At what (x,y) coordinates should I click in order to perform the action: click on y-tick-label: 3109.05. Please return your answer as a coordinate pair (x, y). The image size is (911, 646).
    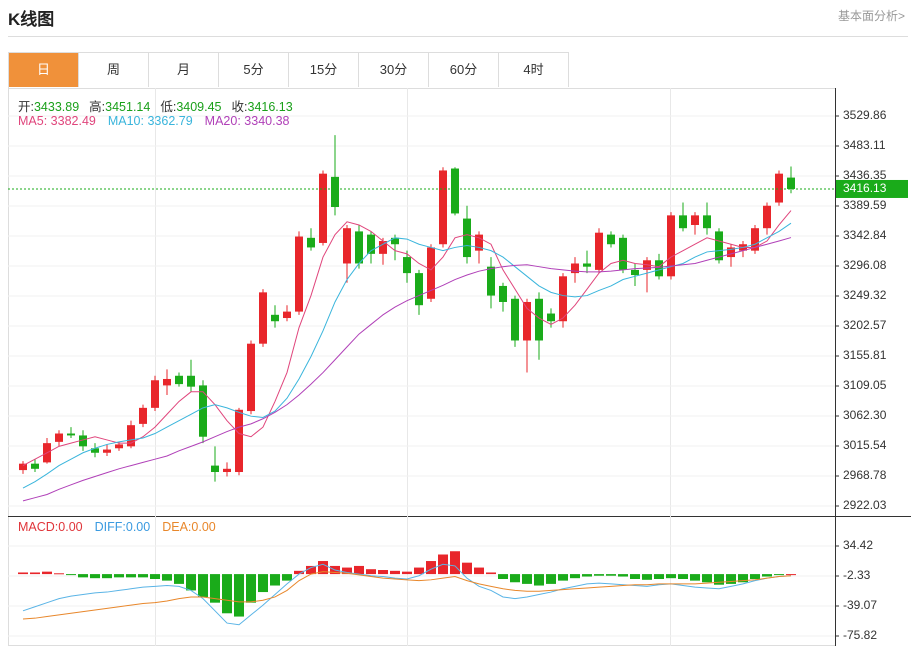
    Looking at the image, I should click on (865, 385).